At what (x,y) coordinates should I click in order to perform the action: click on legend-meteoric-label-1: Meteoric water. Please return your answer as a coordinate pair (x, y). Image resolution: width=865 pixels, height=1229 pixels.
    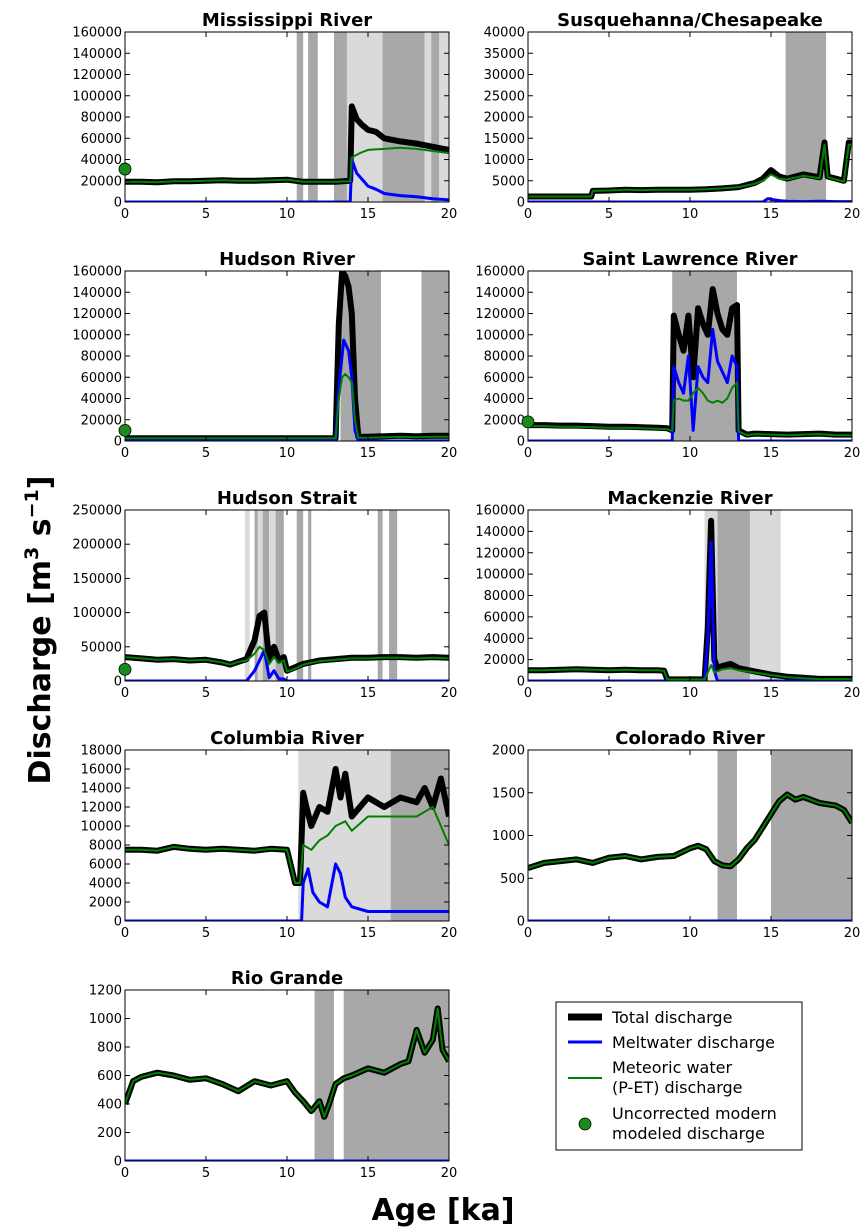
    Looking at the image, I should click on (672, 1067).